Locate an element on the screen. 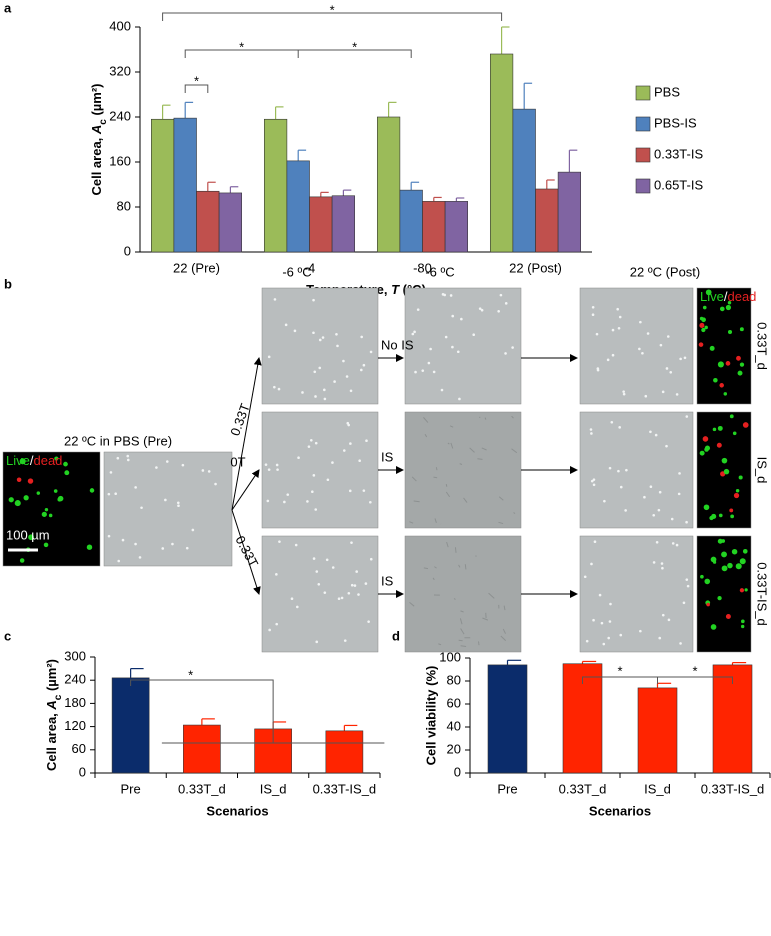 This screenshot has height=936, width=771. y-tick-label: 100 is located at coordinates (450, 656).